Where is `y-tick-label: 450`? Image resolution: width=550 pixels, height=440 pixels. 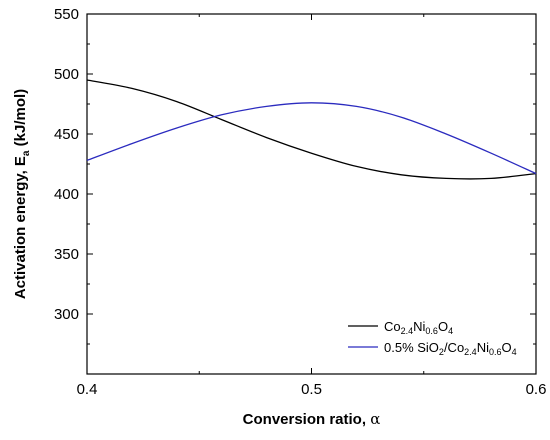
y-tick-label: 450 is located at coordinates (66, 134).